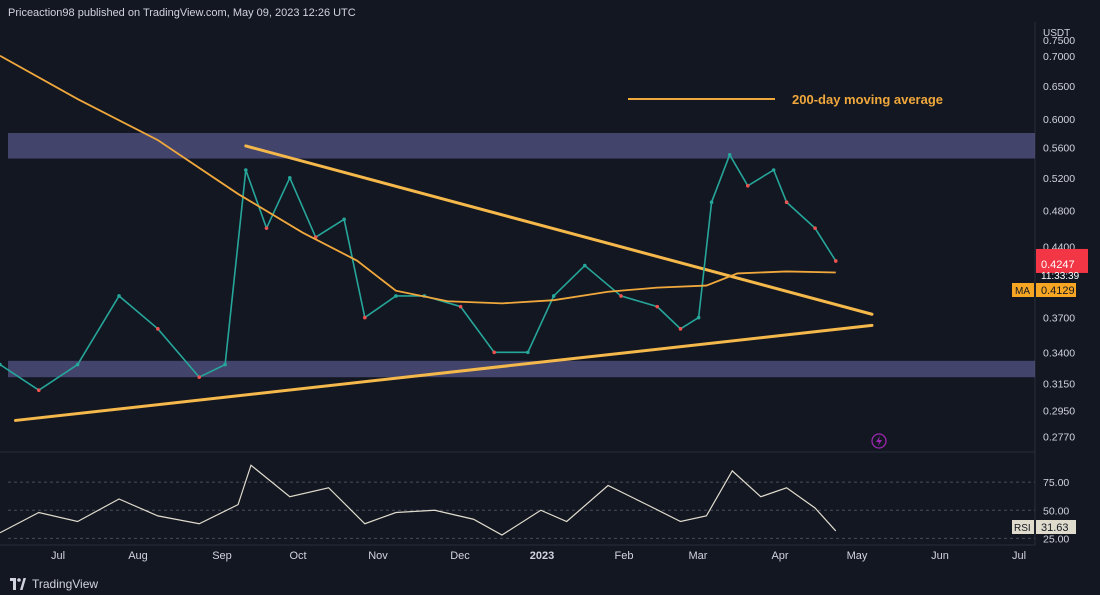 The image size is (1100, 595). Describe the element at coordinates (1059, 412) in the screenshot. I see `price-tick: 0.2950` at that location.